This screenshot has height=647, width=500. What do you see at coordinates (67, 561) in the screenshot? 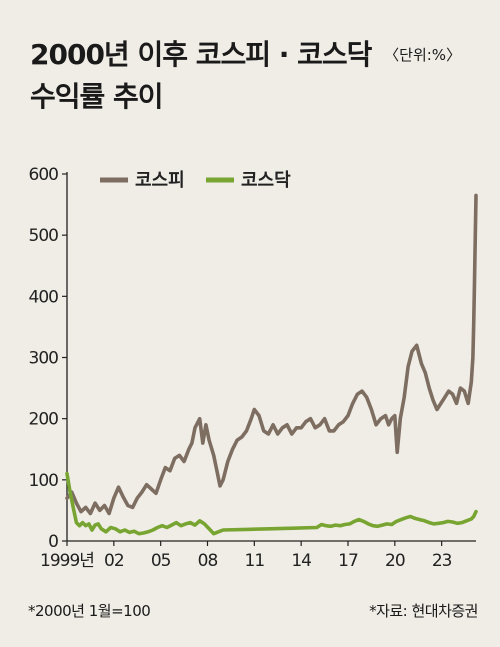
I see `x-tick-label: 1999년` at bounding box center [67, 561].